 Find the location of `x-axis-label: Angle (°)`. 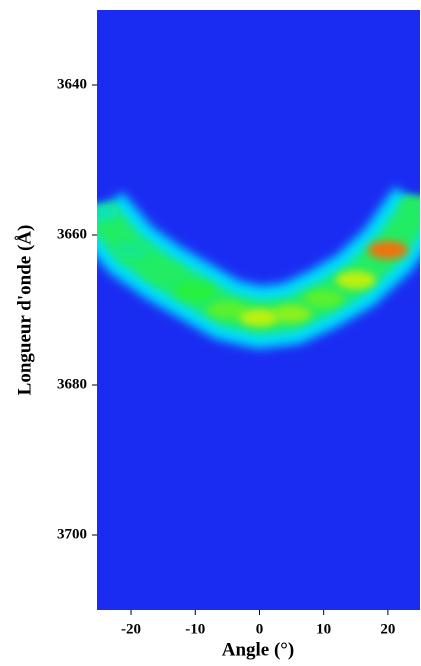

x-axis-label: Angle (°) is located at coordinates (258, 649).